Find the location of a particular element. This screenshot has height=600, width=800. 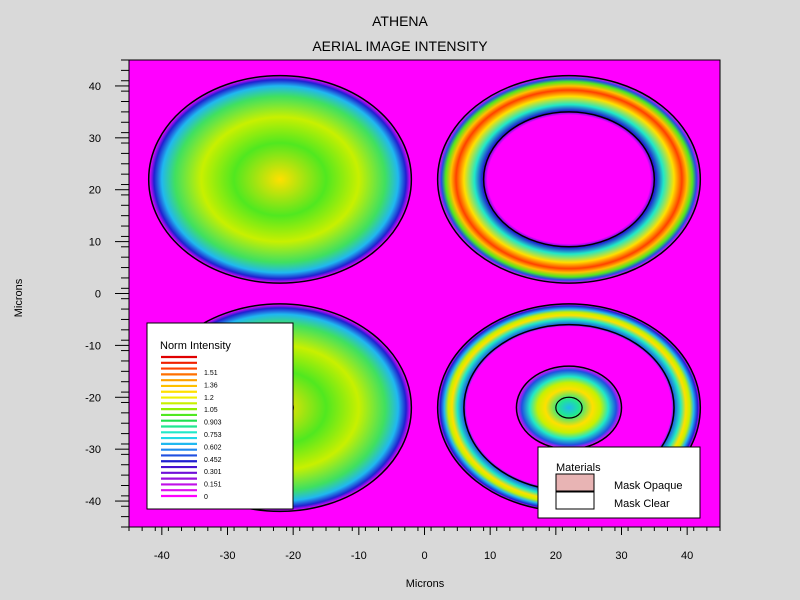

mask-clear-label: Mask Clear is located at coordinates (642, 504).